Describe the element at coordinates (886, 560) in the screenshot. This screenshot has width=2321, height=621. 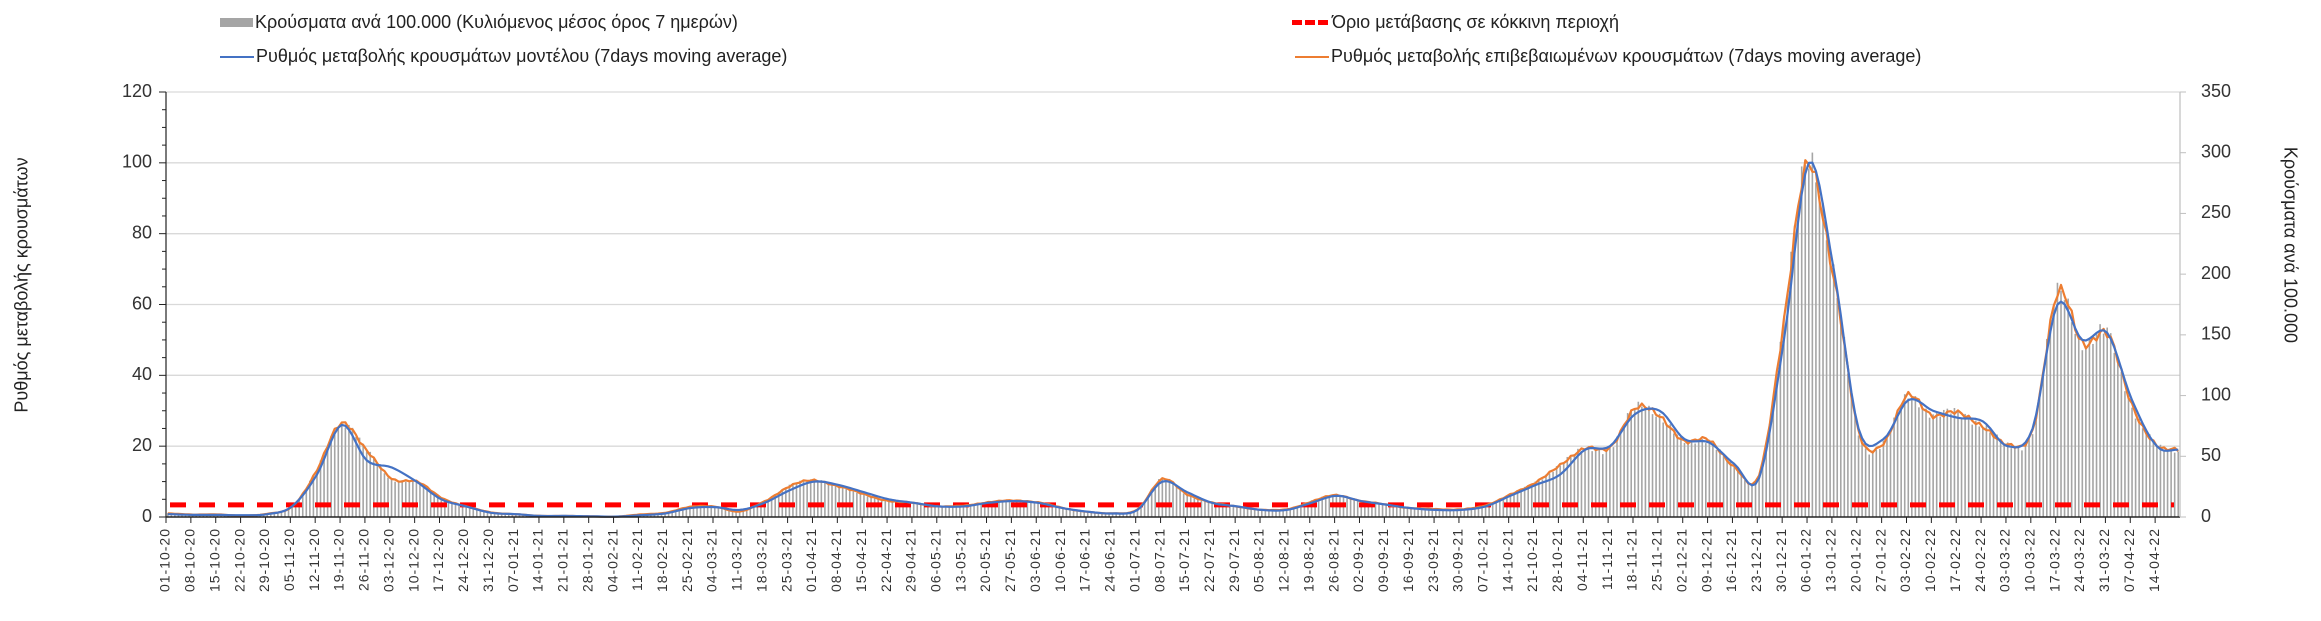
I see `x-tick-label: 22-04-21` at that location.